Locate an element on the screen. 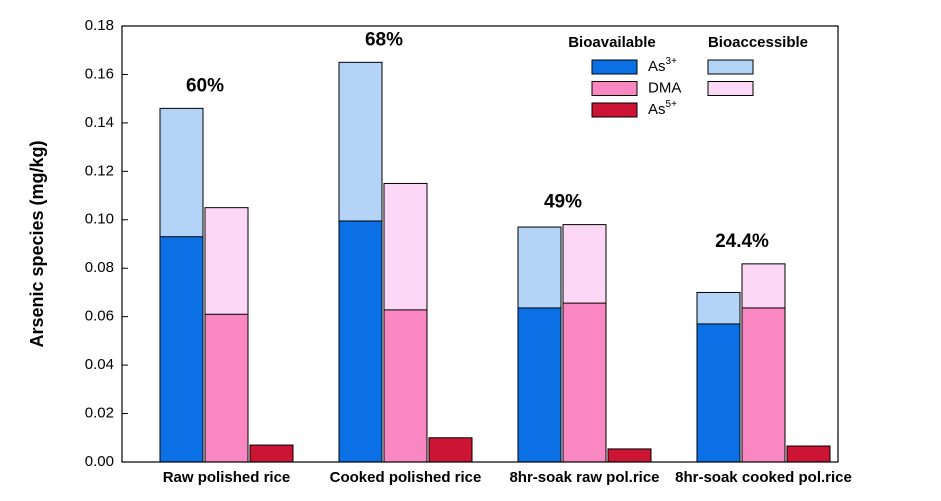  legend-label: As5+ is located at coordinates (662, 108).